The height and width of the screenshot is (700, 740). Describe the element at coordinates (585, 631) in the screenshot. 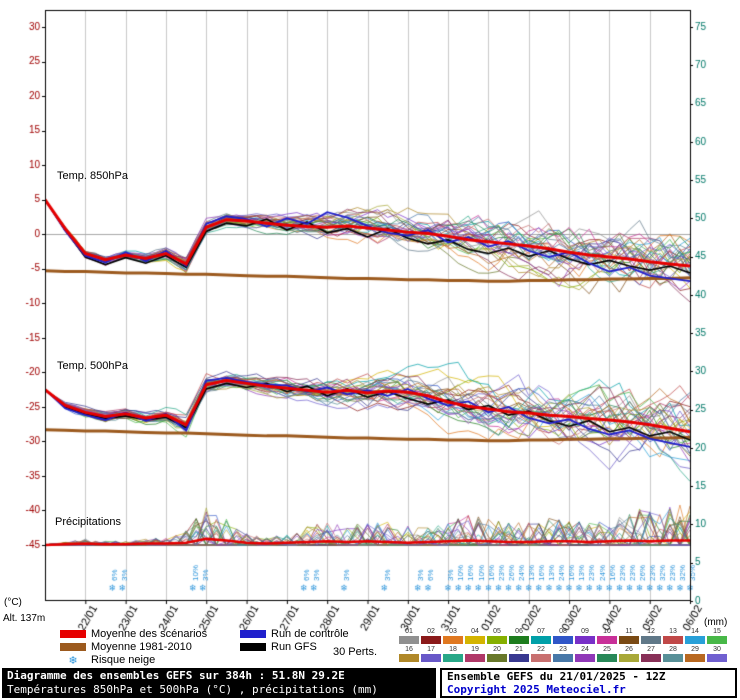

I see `pert-number: 09` at that location.